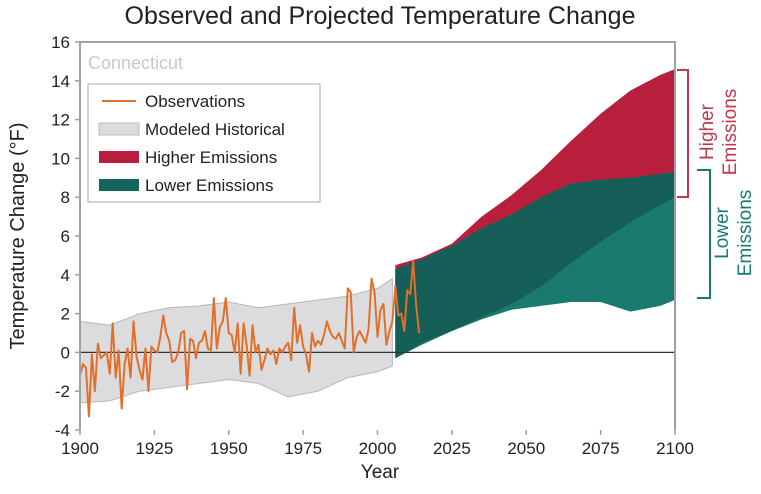 The height and width of the screenshot is (494, 761). Describe the element at coordinates (62, 391) in the screenshot. I see `y-tick-label: -2` at that location.